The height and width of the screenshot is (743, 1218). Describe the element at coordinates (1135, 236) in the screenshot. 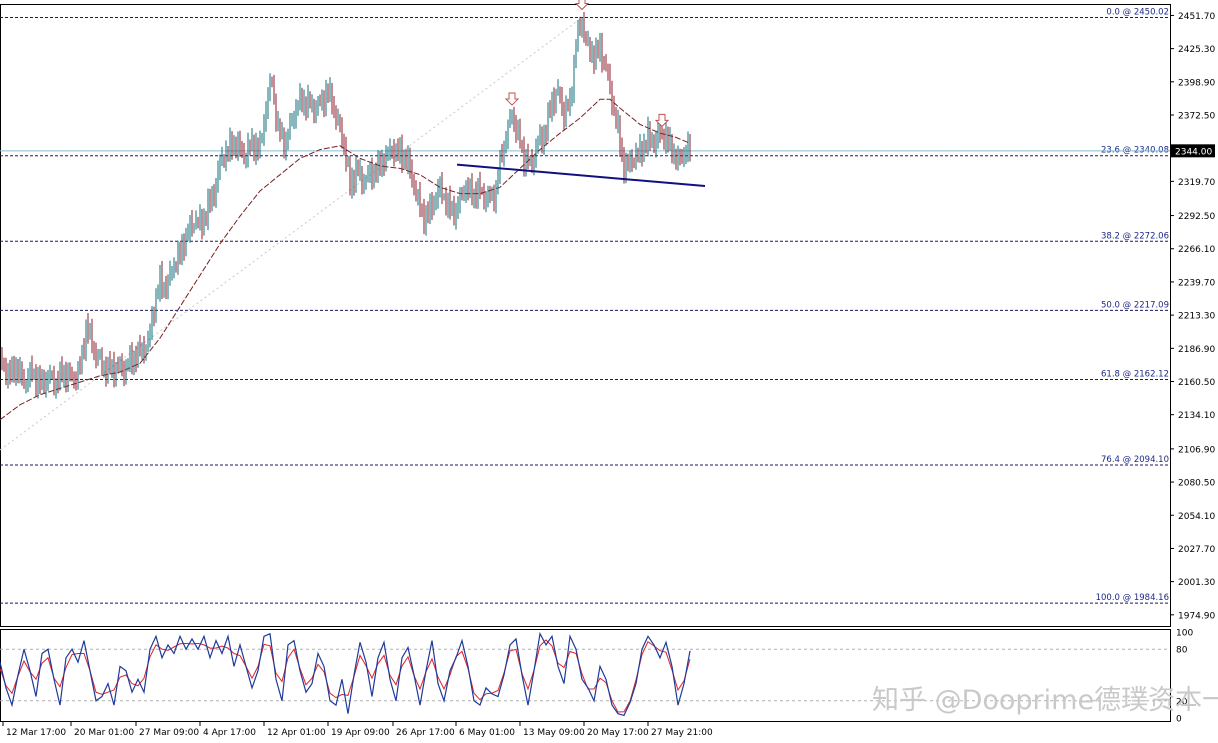

I see `fib-level-label: 38.2 @ 2272.06` at that location.